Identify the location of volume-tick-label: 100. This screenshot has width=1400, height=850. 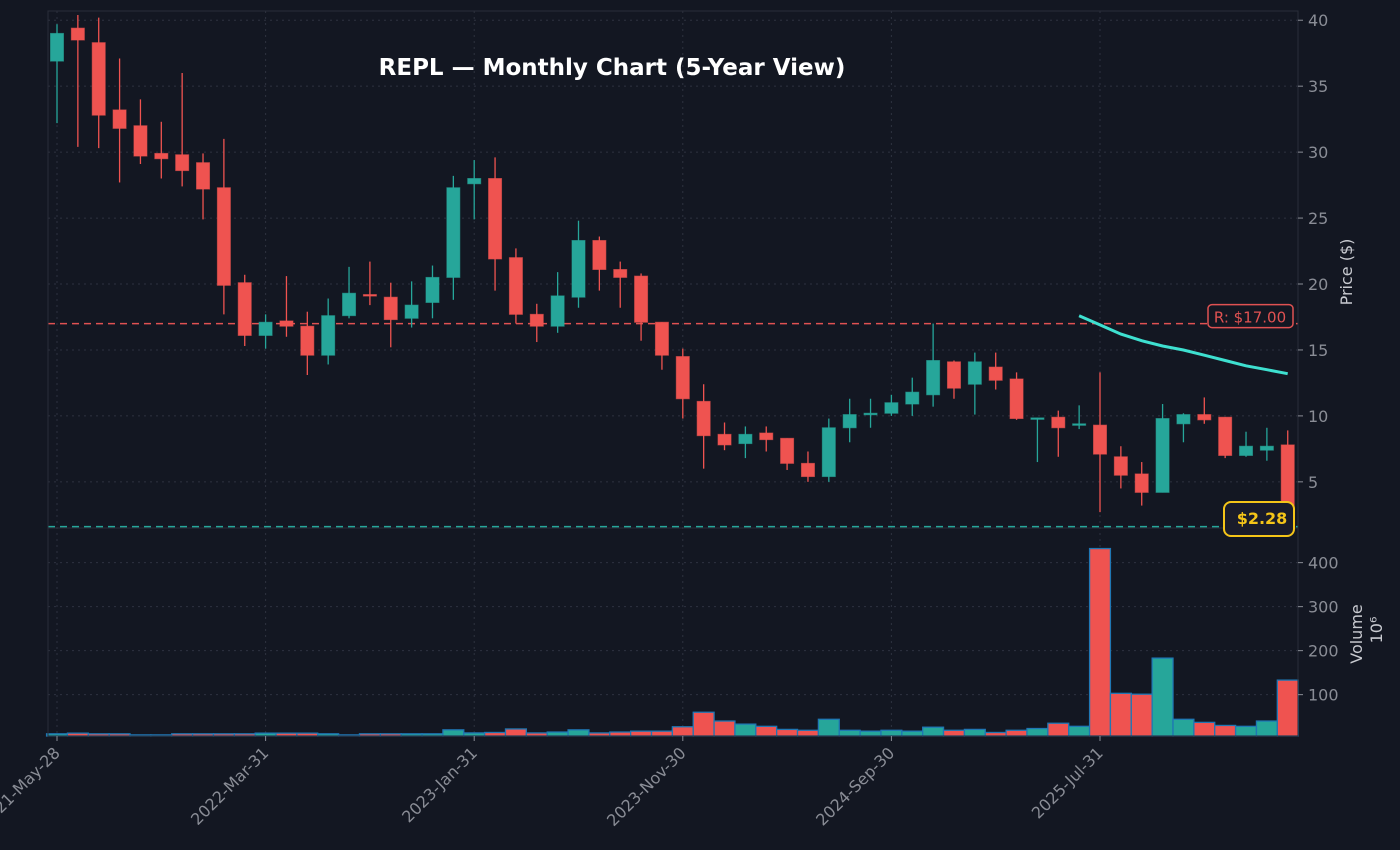
(1323, 695).